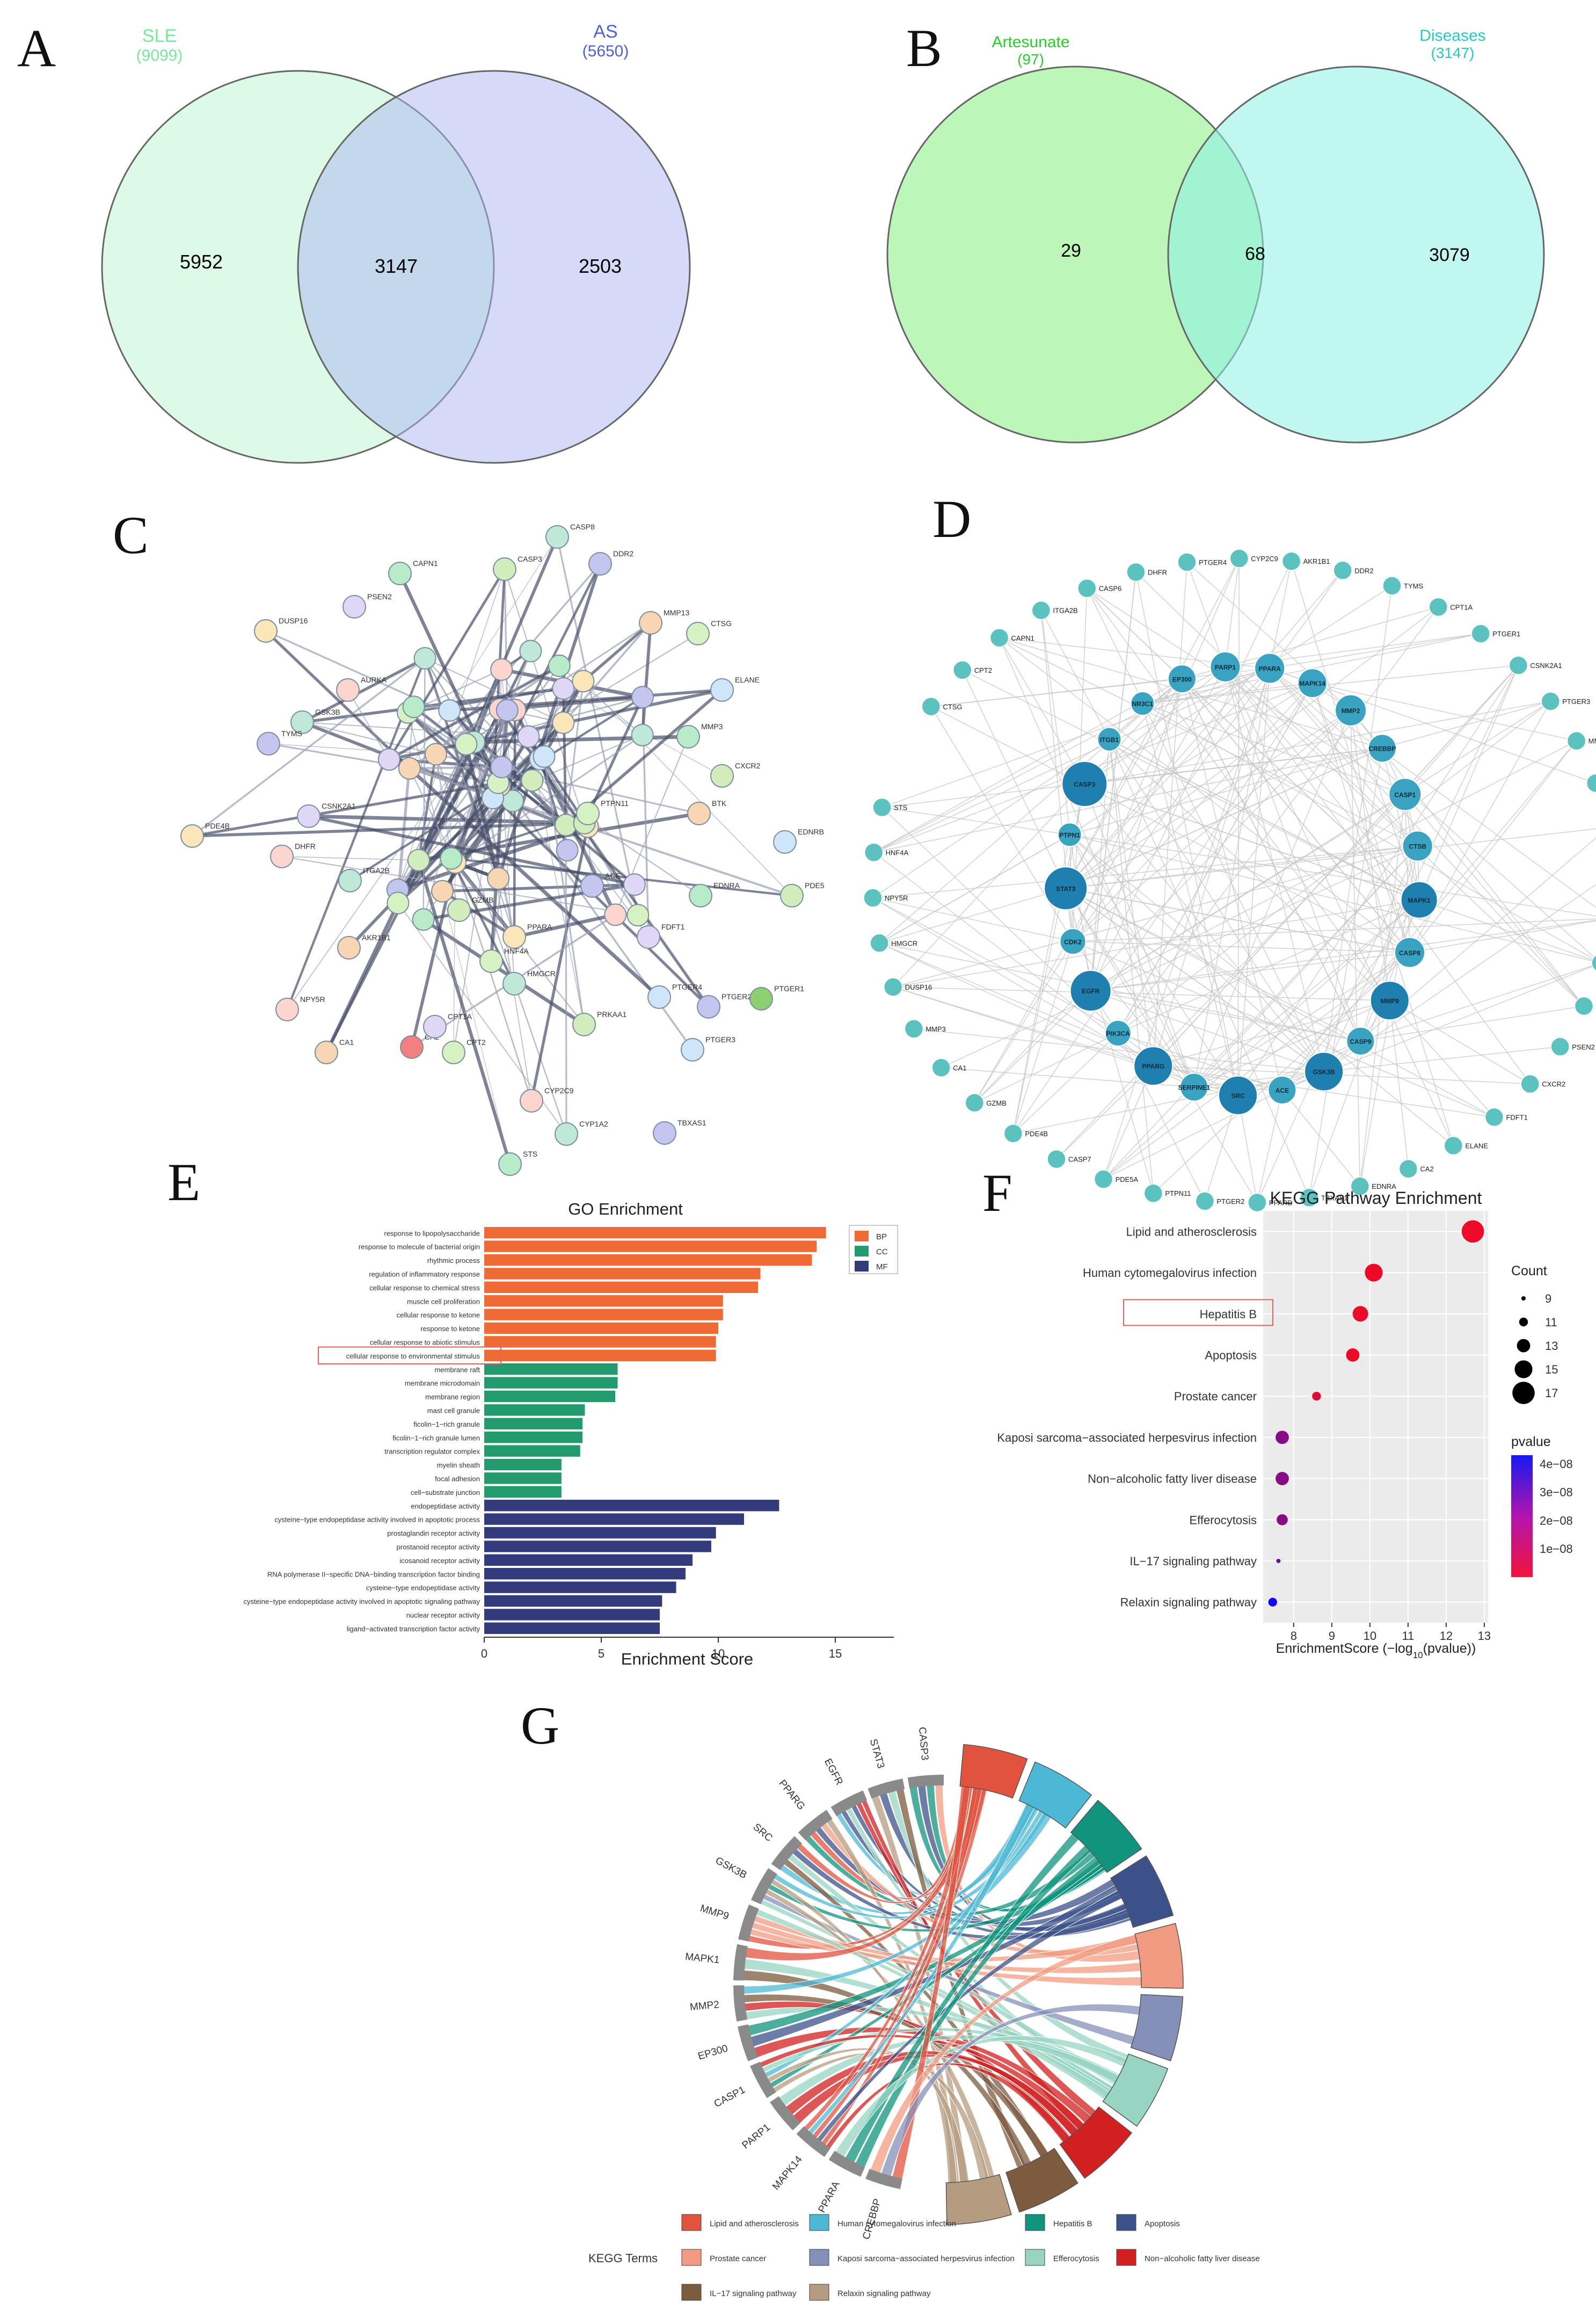  I want to click on network-c-label-cyp2c9: CYP2C9, so click(559, 1090).